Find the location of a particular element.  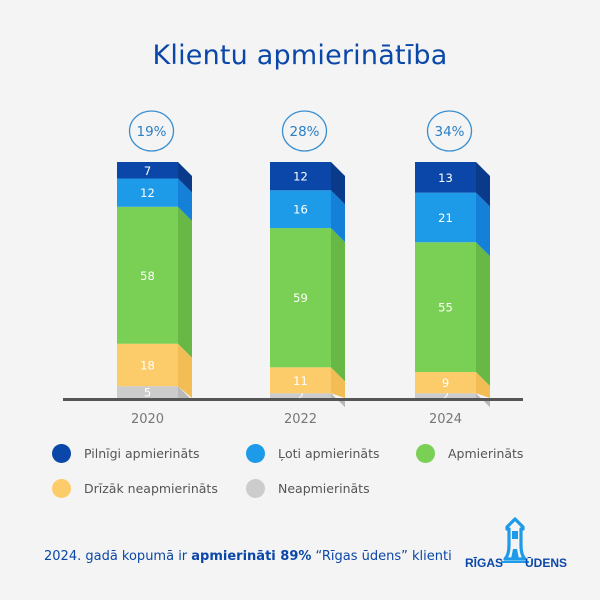

bar-label-loti-2020: 12 is located at coordinates (147, 193).